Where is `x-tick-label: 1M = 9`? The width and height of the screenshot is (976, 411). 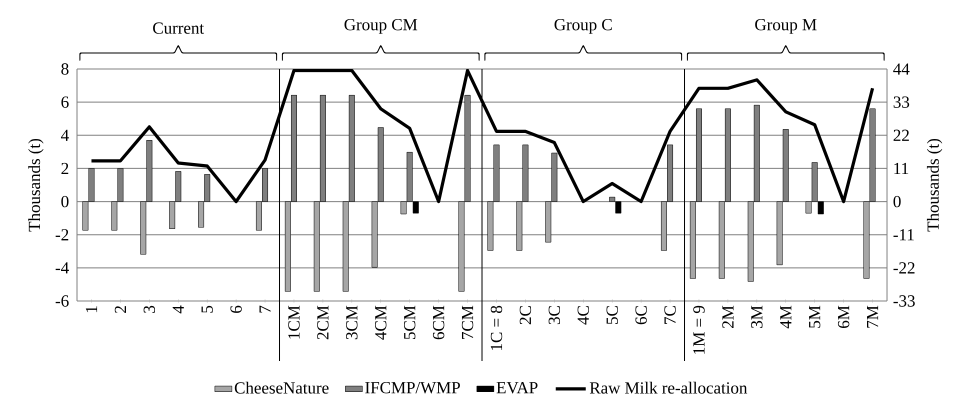 x-tick-label: 1M = 9 is located at coordinates (699, 330).